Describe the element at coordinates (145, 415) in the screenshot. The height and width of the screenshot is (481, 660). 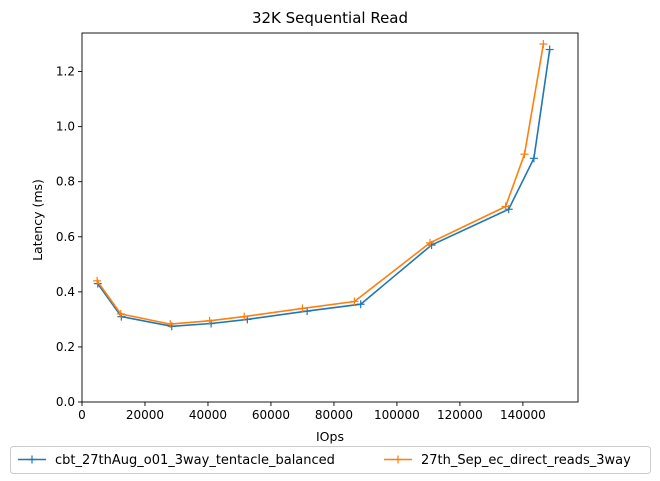
I see `x-tick-label: 20000` at that location.